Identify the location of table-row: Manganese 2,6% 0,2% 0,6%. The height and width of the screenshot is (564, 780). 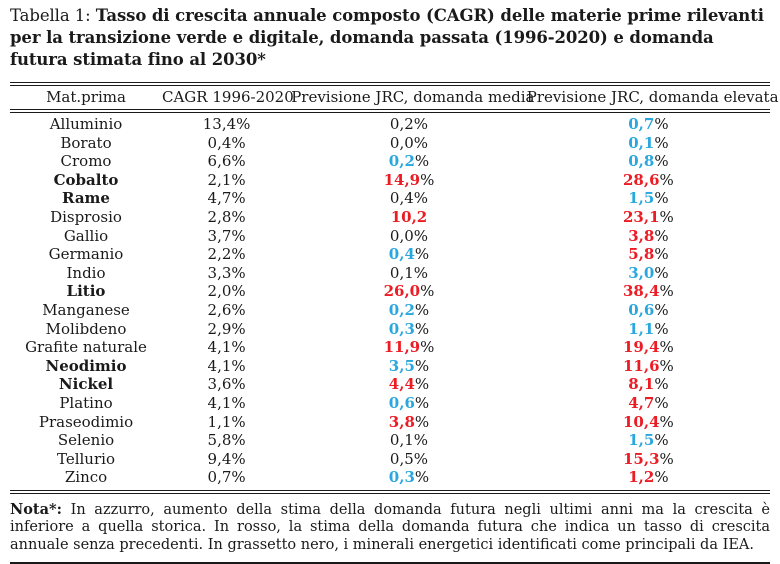
(390, 310).